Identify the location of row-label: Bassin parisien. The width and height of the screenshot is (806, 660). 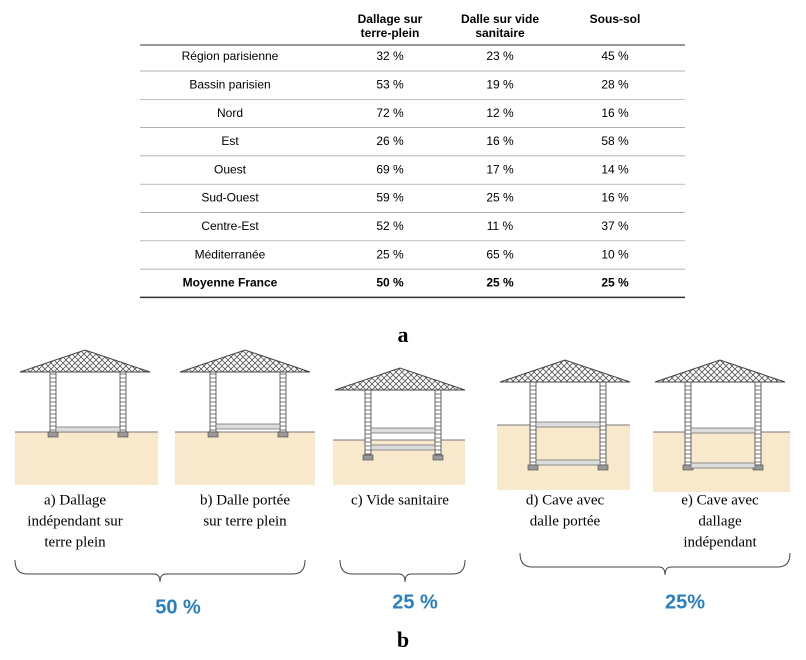
(229, 84).